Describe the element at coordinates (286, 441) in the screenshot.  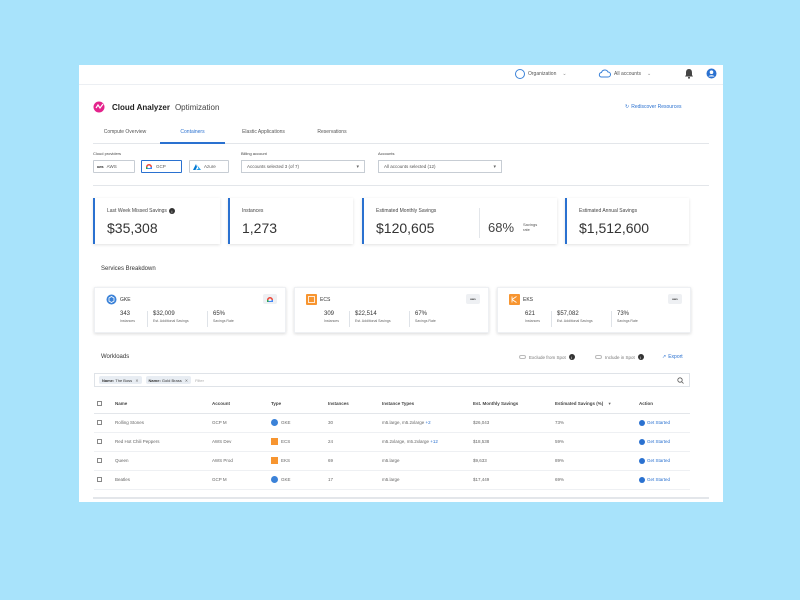
I see `row-type: ECS` at that location.